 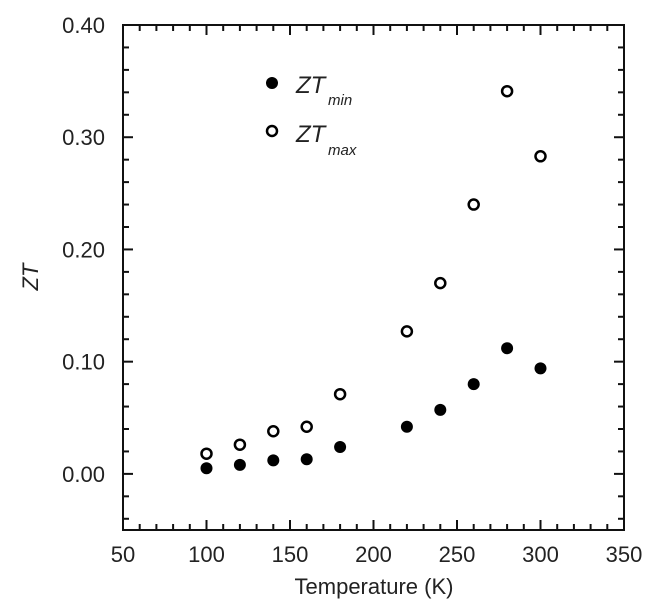 What do you see at coordinates (373, 554) in the screenshot?
I see `x-tick-label: 200` at bounding box center [373, 554].